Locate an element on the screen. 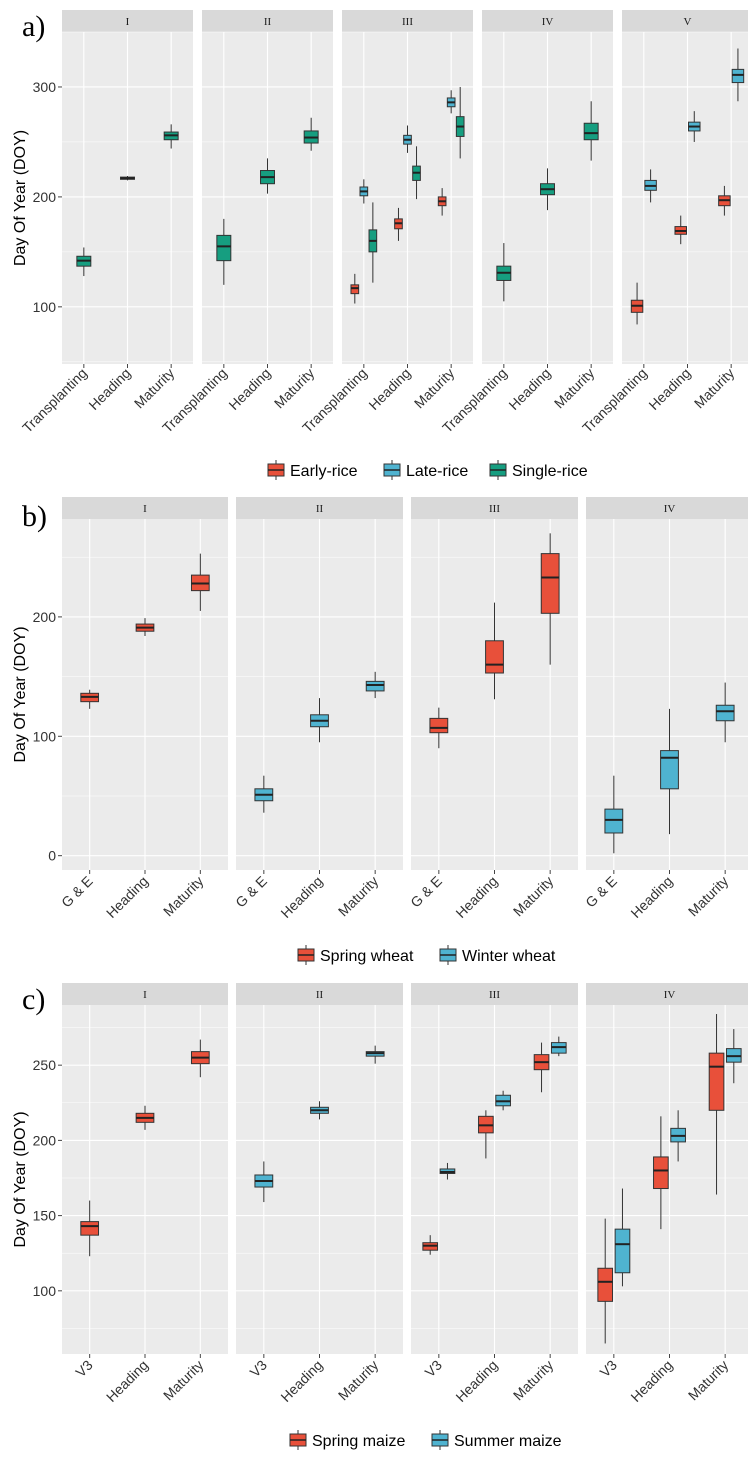 The height and width of the screenshot is (1457, 748). facet-IV: IV V3 Heading Maturity is located at coordinates (667, 1194).